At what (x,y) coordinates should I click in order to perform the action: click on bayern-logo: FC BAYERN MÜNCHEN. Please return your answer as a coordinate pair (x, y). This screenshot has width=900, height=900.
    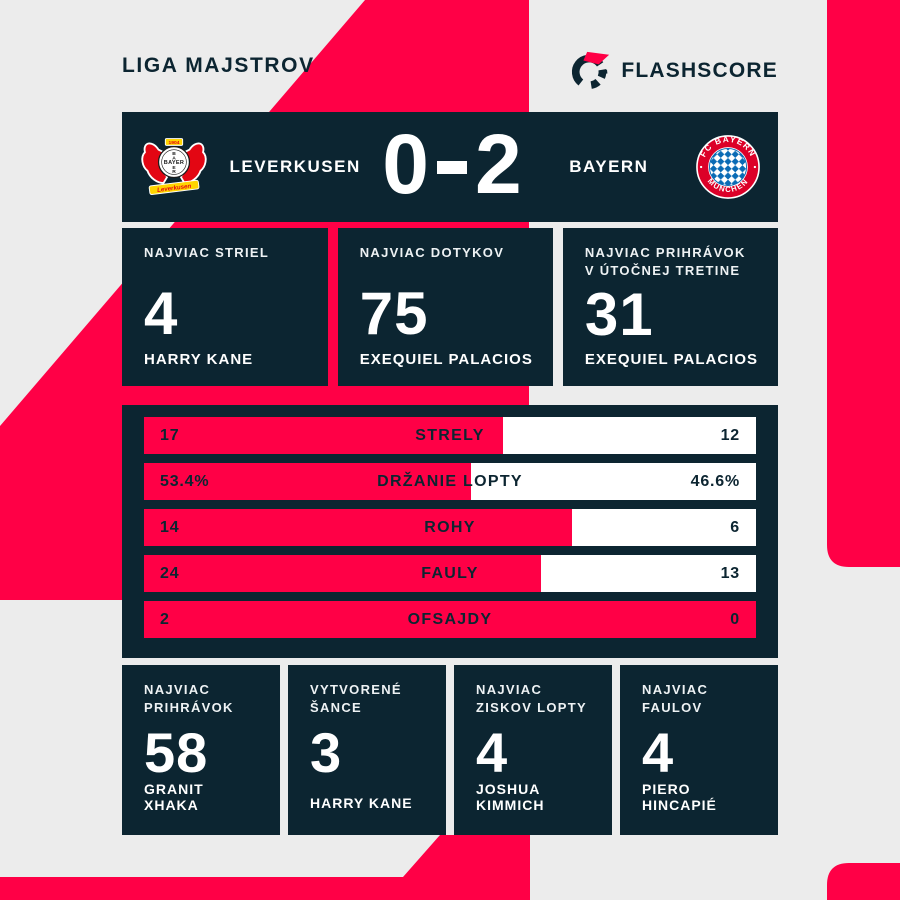
    Looking at the image, I should click on (728, 167).